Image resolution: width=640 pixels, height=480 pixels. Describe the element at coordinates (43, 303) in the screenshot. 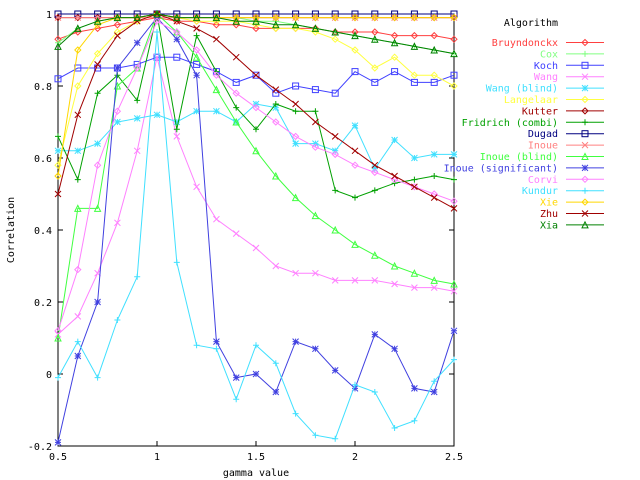

I see `y-tick-label: 0.2` at that location.